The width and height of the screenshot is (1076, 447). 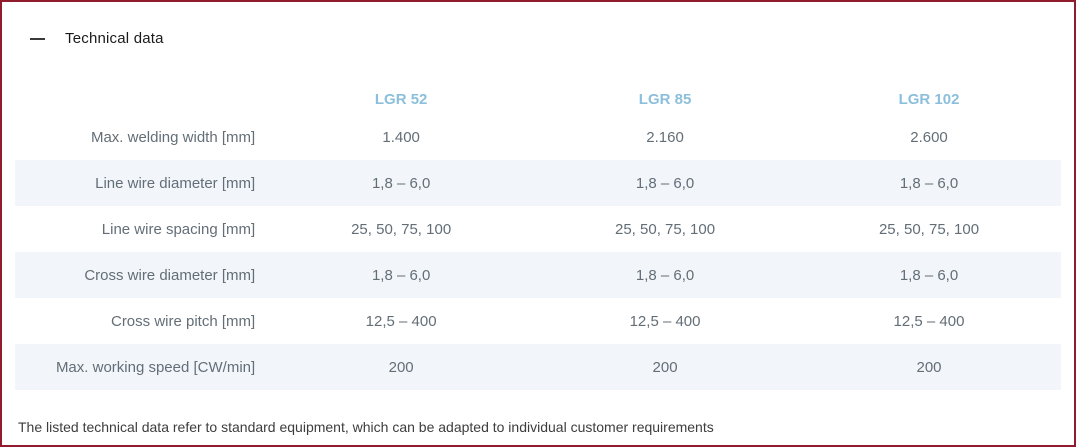 What do you see at coordinates (538, 99) in the screenshot?
I see `table-header-row: LGR 52 LGR 85 LGR 102` at bounding box center [538, 99].